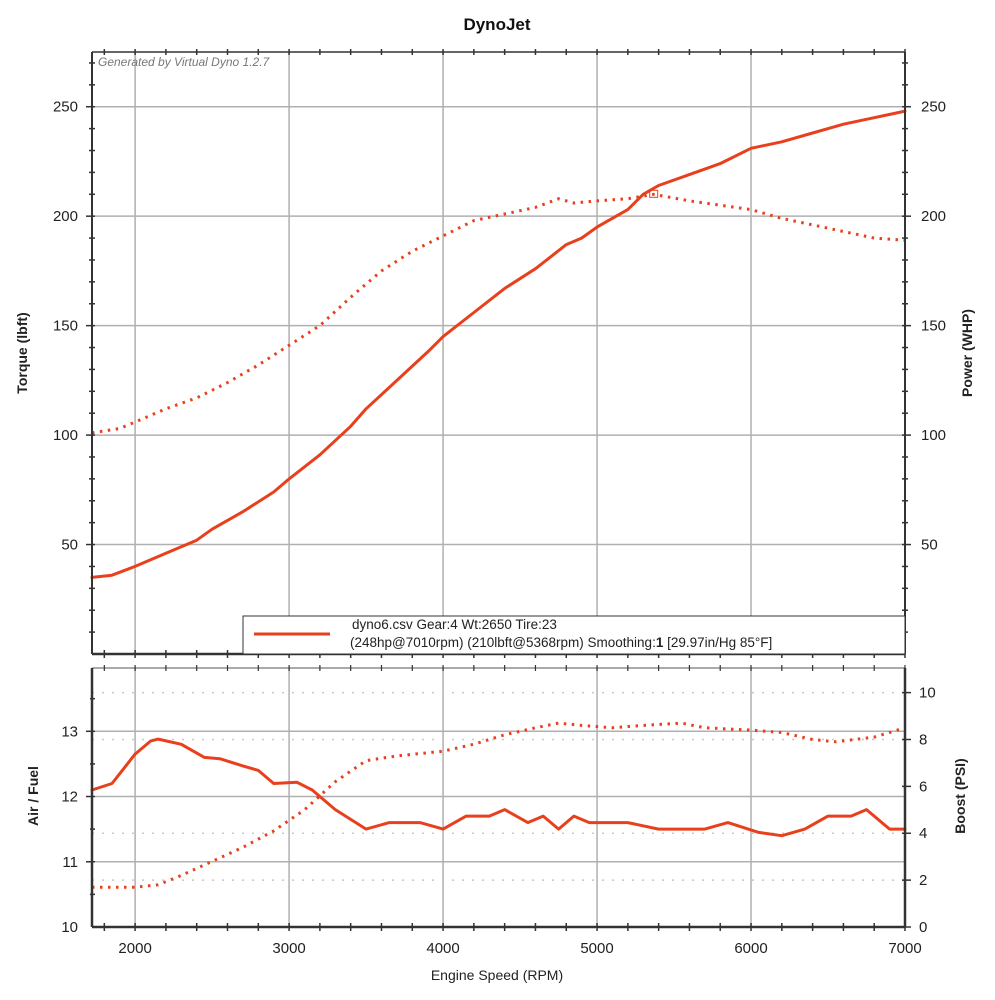 The width and height of the screenshot is (995, 1000). Describe the element at coordinates (923, 927) in the screenshot. I see `boost-tick-label: 0` at that location.